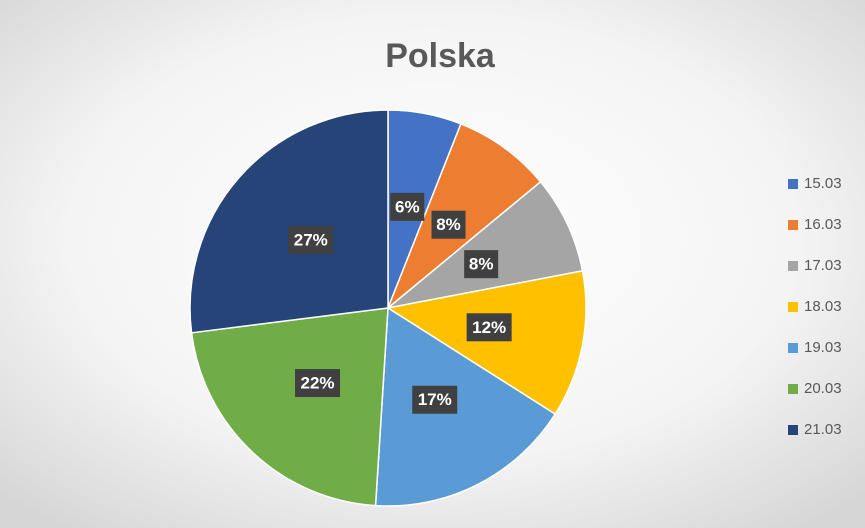 The width and height of the screenshot is (865, 528). I want to click on legend-label: 21.03, so click(823, 429).